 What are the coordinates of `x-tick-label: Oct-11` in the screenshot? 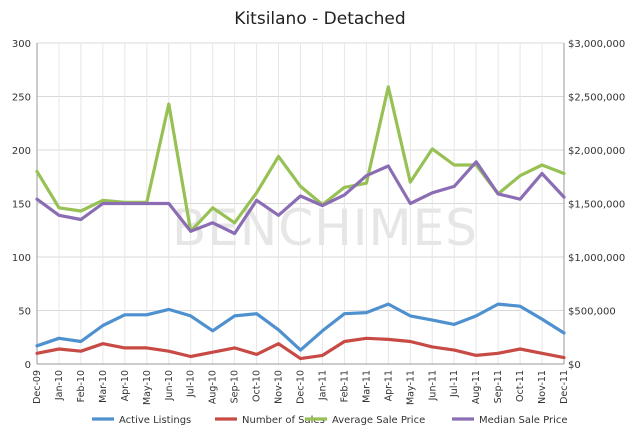 It's located at (520, 386).